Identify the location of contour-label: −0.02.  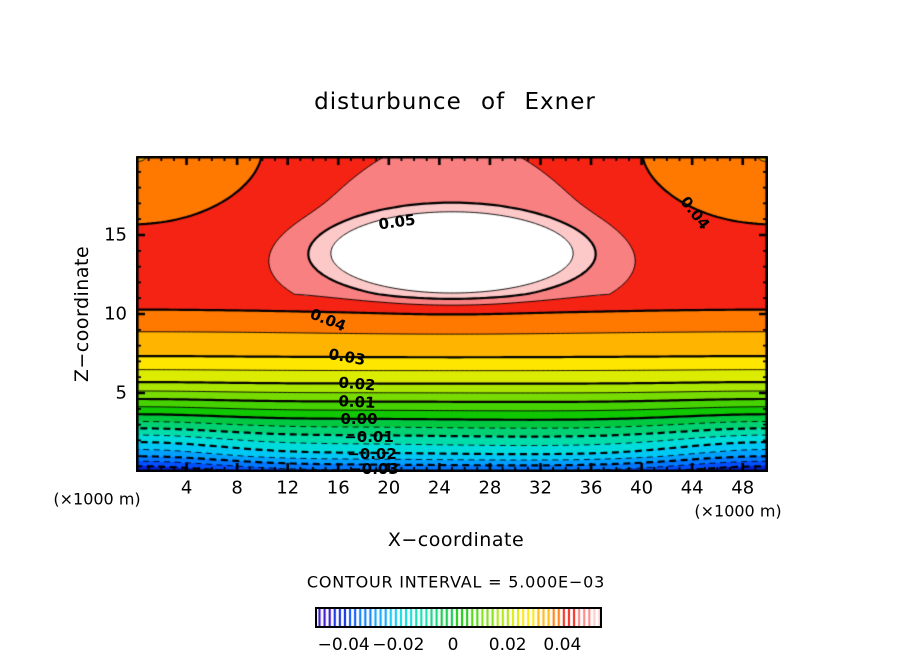
(372, 454).